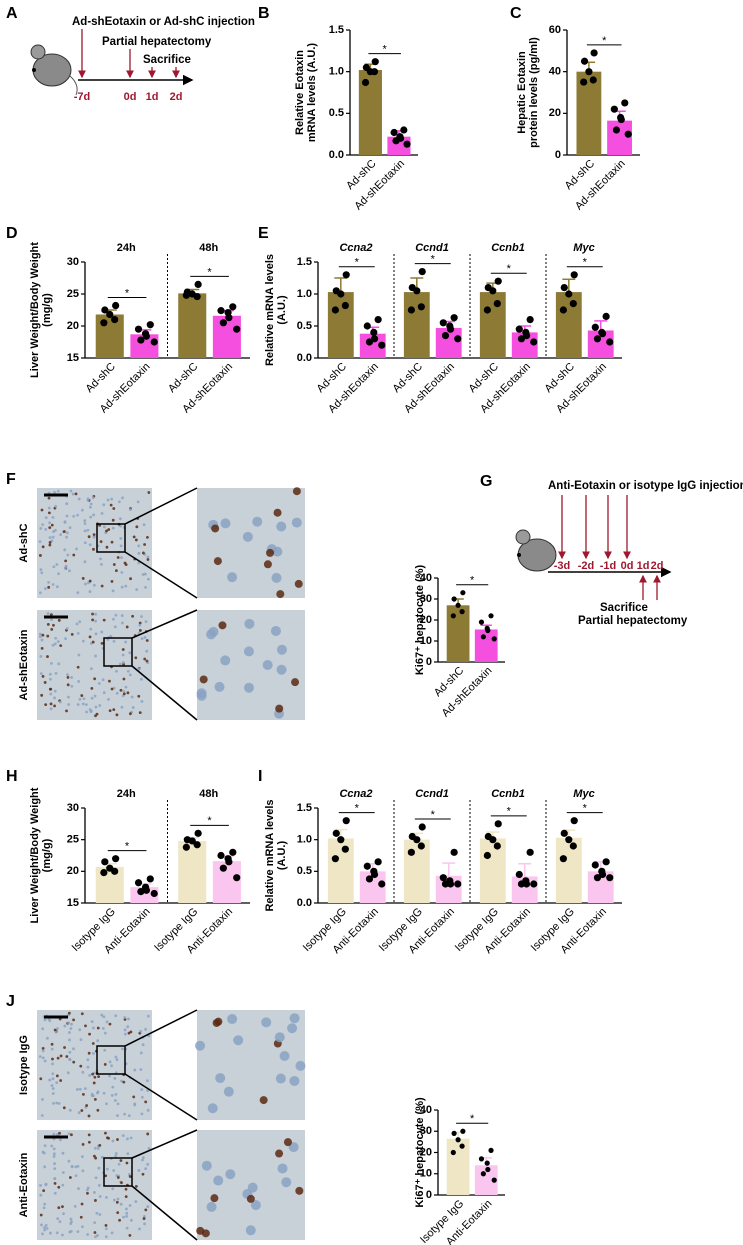 The width and height of the screenshot is (743, 1245). Describe the element at coordinates (355, 248) in the screenshot. I see `group-title: Ccna2` at that location.